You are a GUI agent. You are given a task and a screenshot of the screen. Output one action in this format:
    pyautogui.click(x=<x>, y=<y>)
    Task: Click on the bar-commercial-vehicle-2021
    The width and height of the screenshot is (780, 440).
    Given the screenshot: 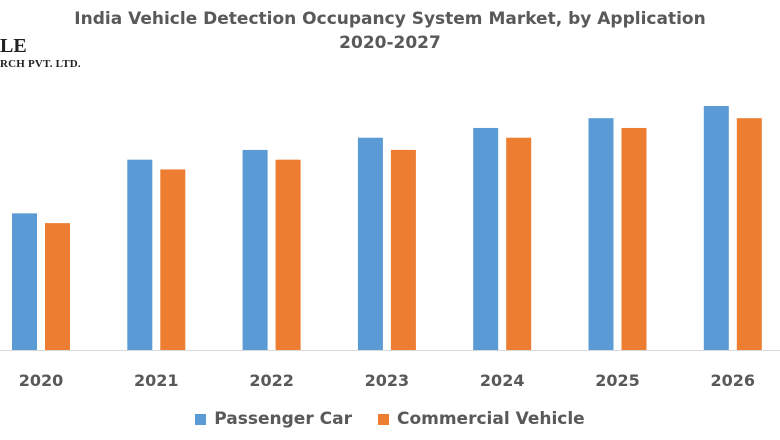 What is the action you would take?
    pyautogui.click(x=173, y=259)
    